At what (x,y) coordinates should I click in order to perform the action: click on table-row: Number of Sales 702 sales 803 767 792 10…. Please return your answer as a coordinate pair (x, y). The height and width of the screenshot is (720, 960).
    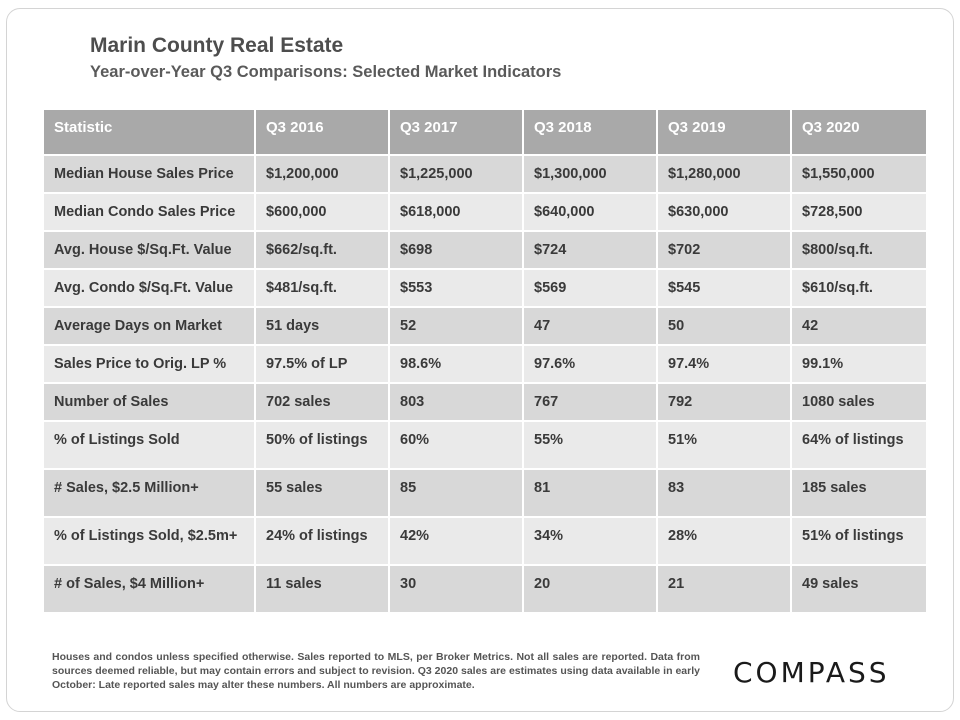
    Looking at the image, I should click on (485, 402).